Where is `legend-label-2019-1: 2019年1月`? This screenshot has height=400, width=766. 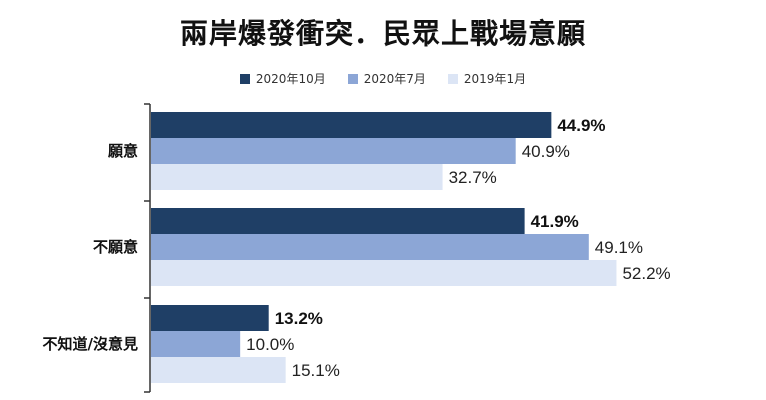 legend-label-2019-1: 2019年1月 is located at coordinates (495, 79).